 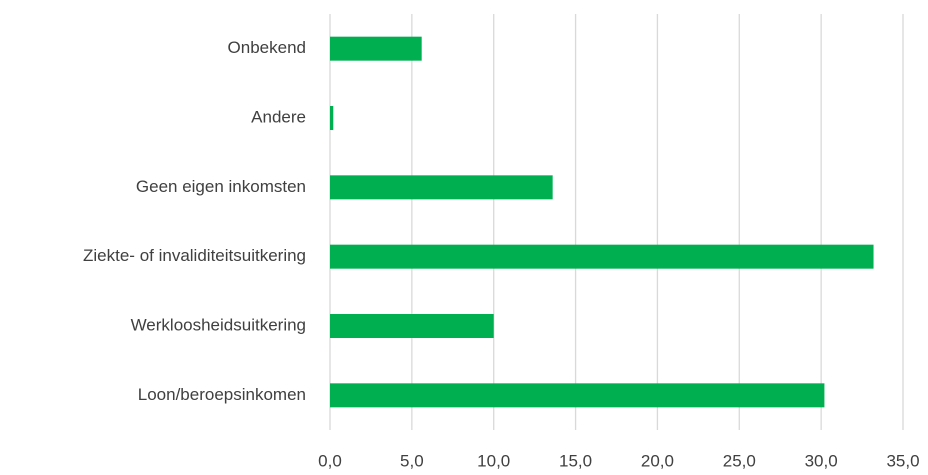 What do you see at coordinates (657, 460) in the screenshot?
I see `x-tick-label: 20,0` at bounding box center [657, 460].